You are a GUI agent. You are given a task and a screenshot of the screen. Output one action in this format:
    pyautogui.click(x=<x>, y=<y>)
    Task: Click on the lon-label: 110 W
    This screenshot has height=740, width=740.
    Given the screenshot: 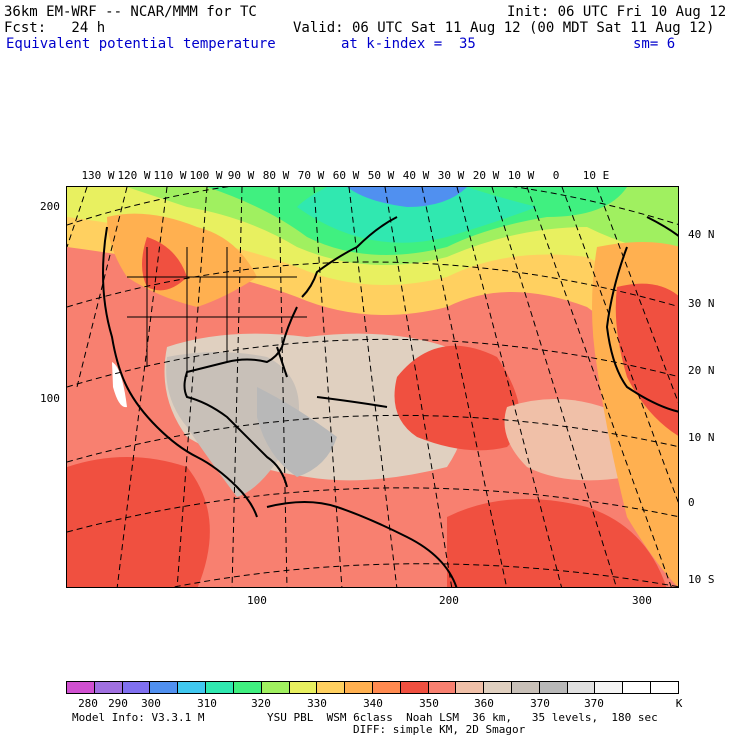 What is the action you would take?
    pyautogui.click(x=170, y=175)
    